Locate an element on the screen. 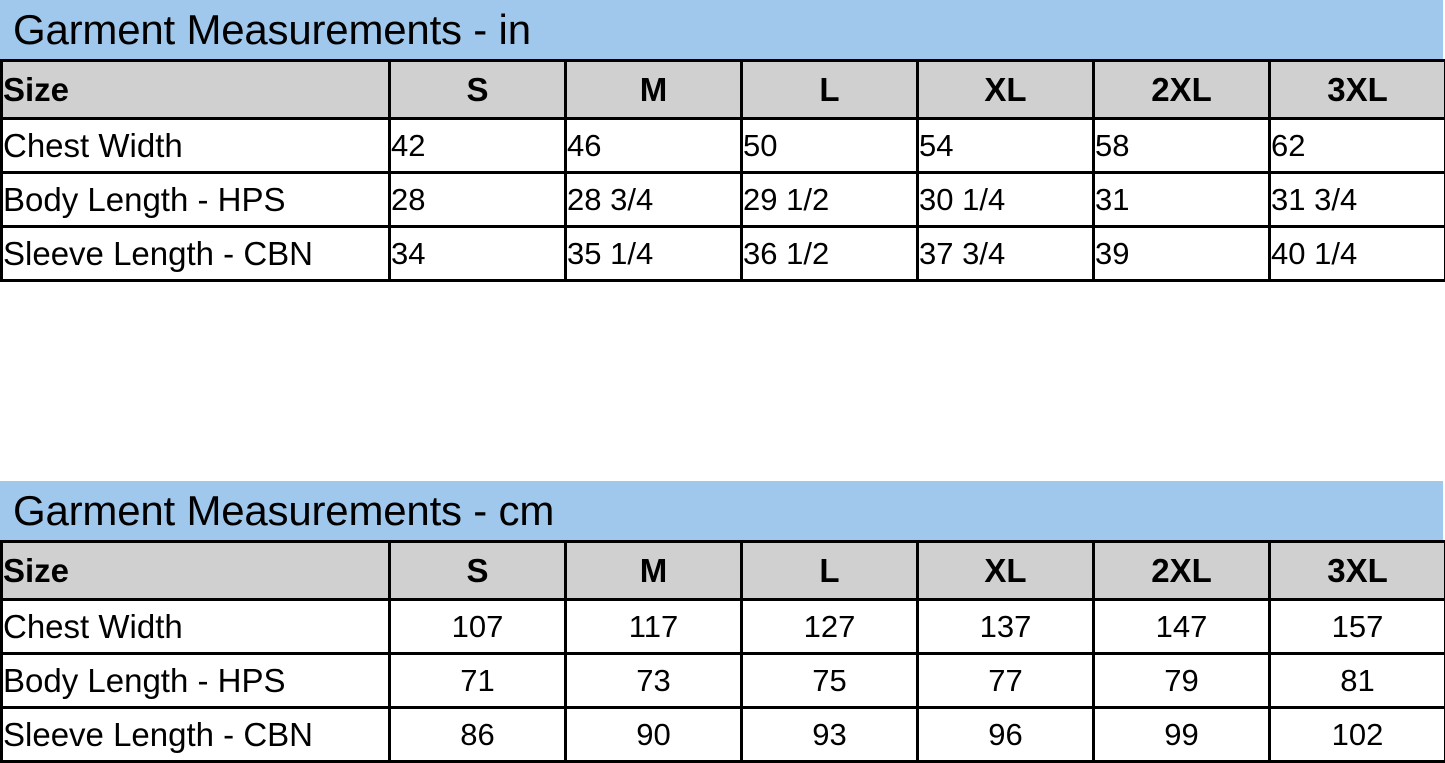 The width and height of the screenshot is (1445, 763). row-label-sleeve-length-inches: Sleeve Length - CBN is located at coordinates (196, 254).